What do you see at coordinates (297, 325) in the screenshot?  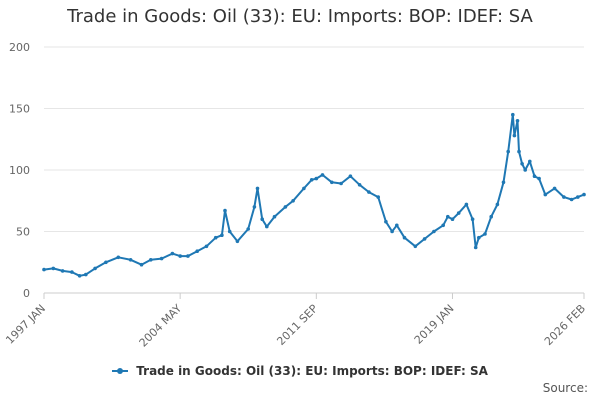 I see `x-tick-label: 2011 SEP` at bounding box center [297, 325].